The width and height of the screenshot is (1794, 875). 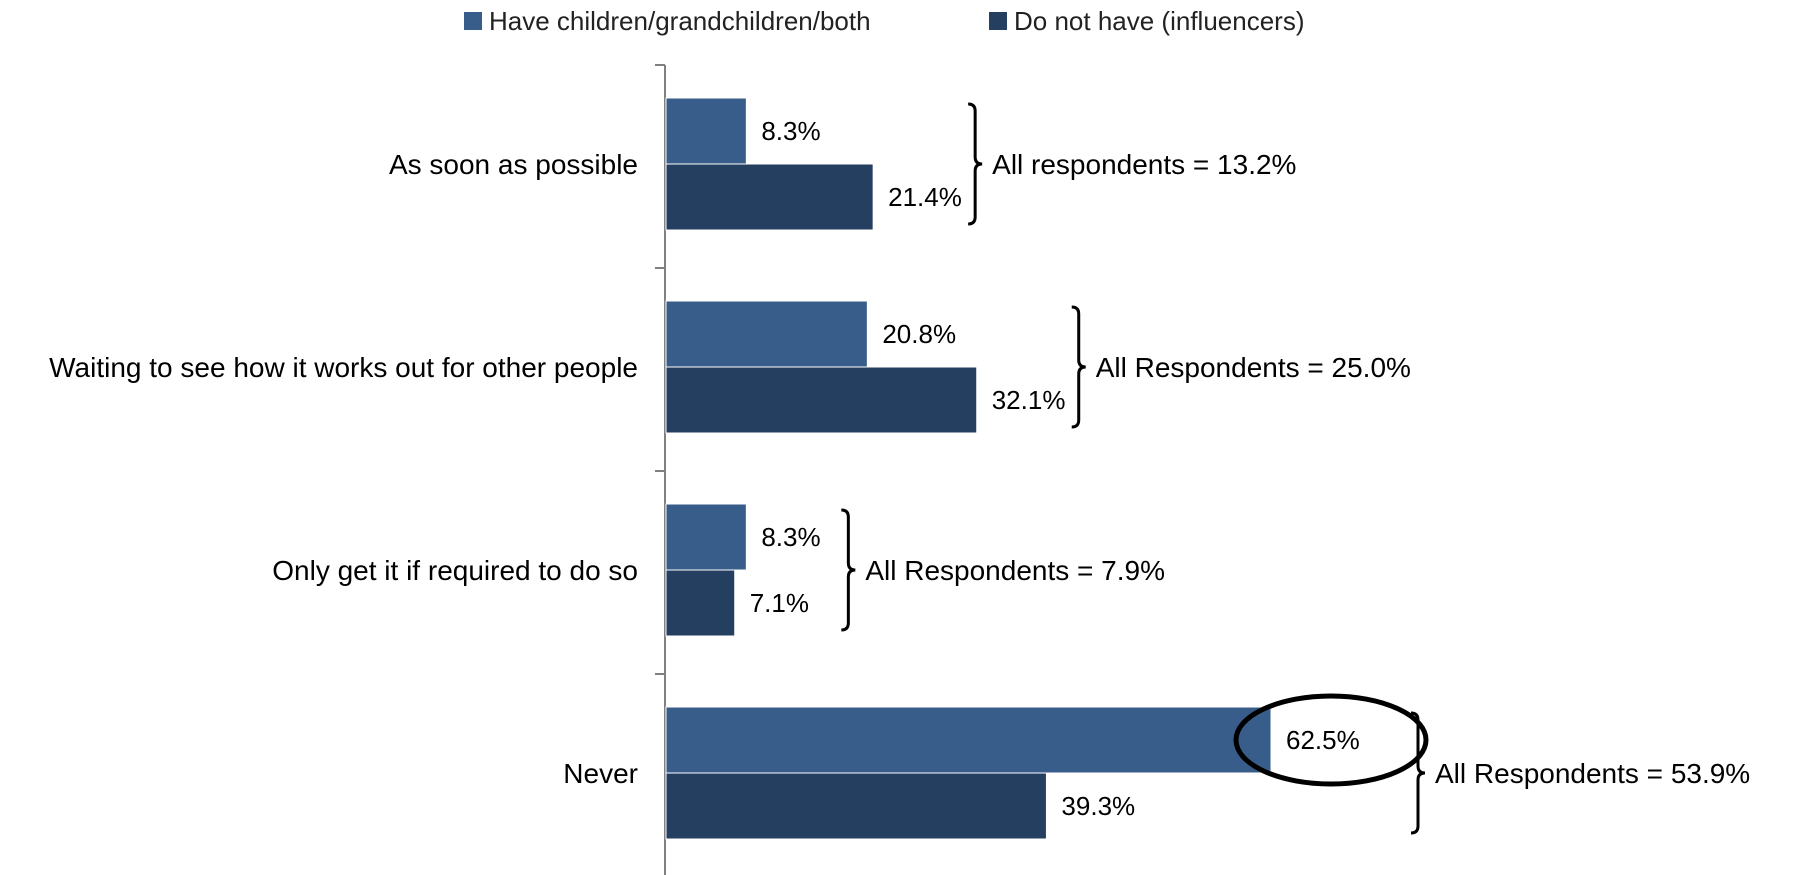 I want to click on all-respondents-annotation: All Respondents = 53.9%, so click(x=1592, y=773).